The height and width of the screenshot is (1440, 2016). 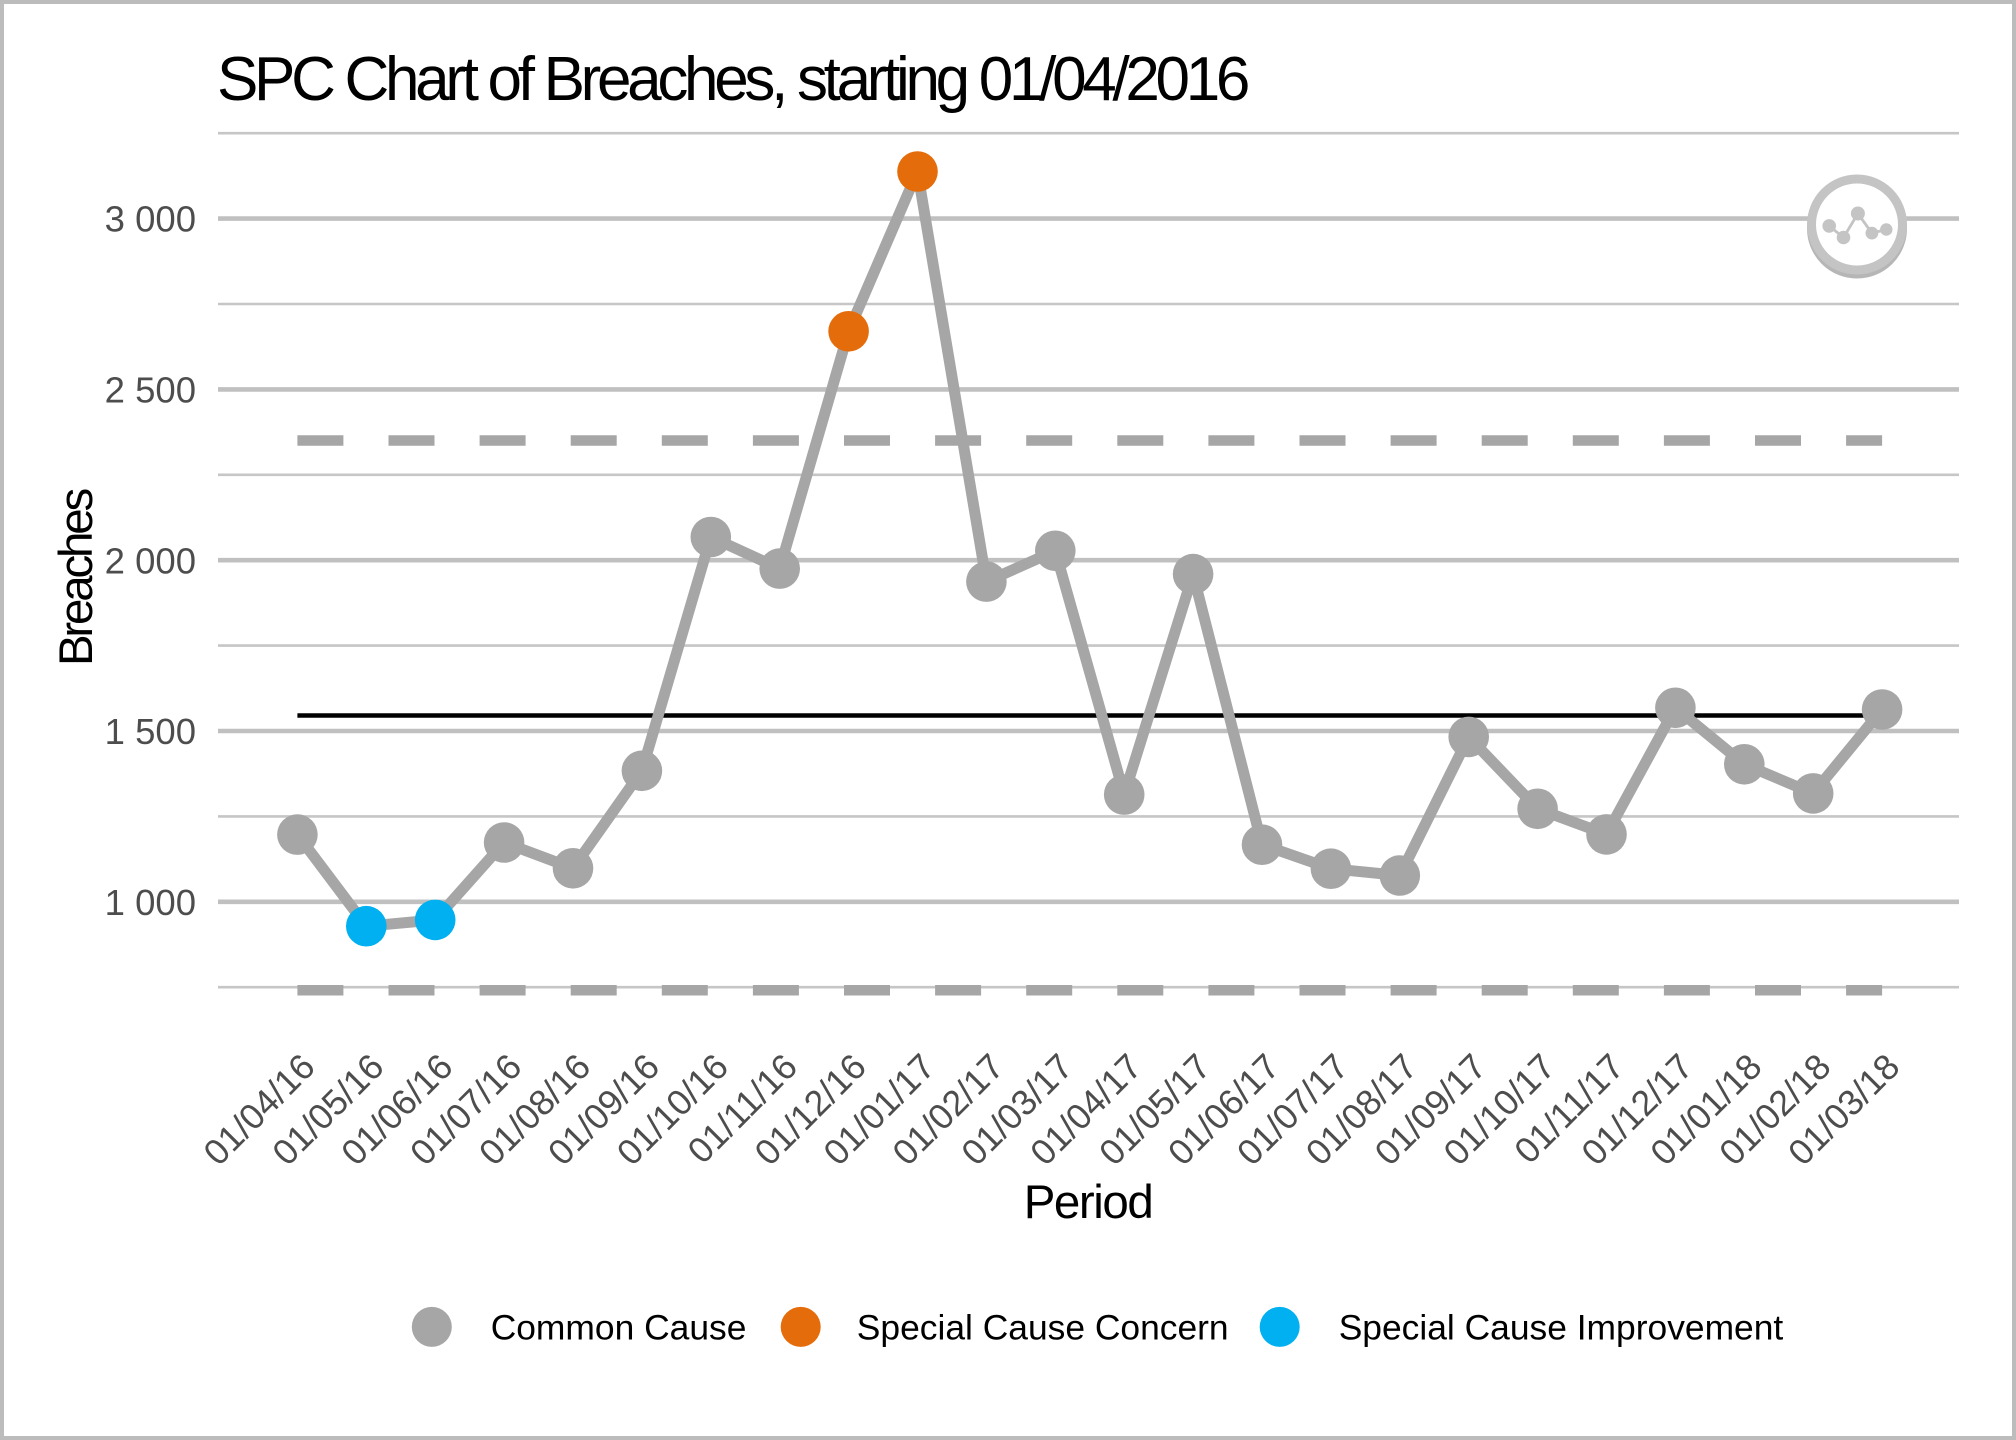 What do you see at coordinates (150, 560) in the screenshot?
I see `svg-text: 2 000` at bounding box center [150, 560].